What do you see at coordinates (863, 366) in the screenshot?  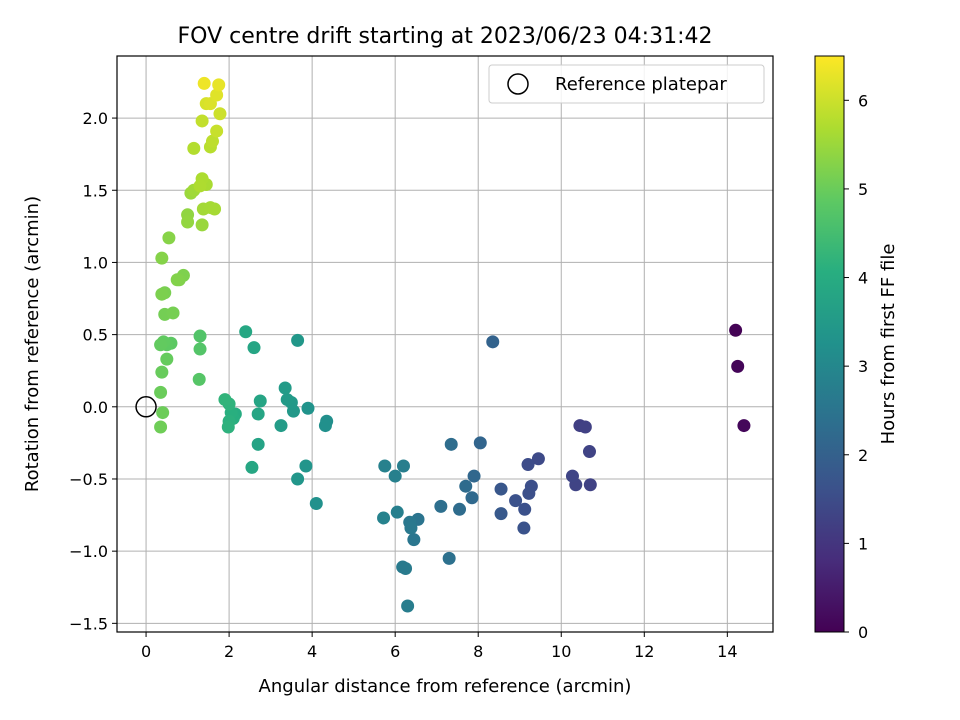 I see `colorbar-tick-label: 3` at bounding box center [863, 366].